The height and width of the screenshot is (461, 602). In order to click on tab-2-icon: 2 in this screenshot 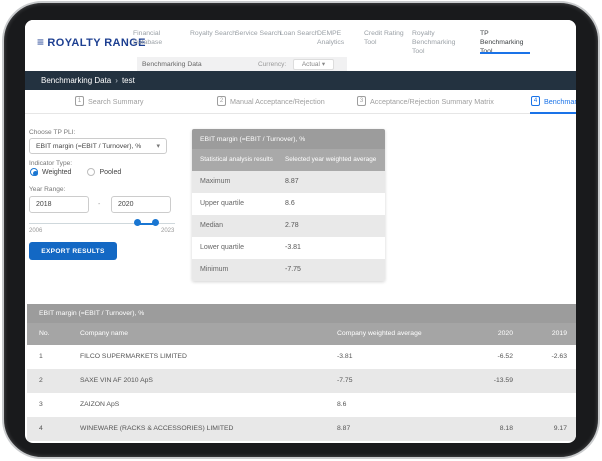, I will do `click(221, 101)`.